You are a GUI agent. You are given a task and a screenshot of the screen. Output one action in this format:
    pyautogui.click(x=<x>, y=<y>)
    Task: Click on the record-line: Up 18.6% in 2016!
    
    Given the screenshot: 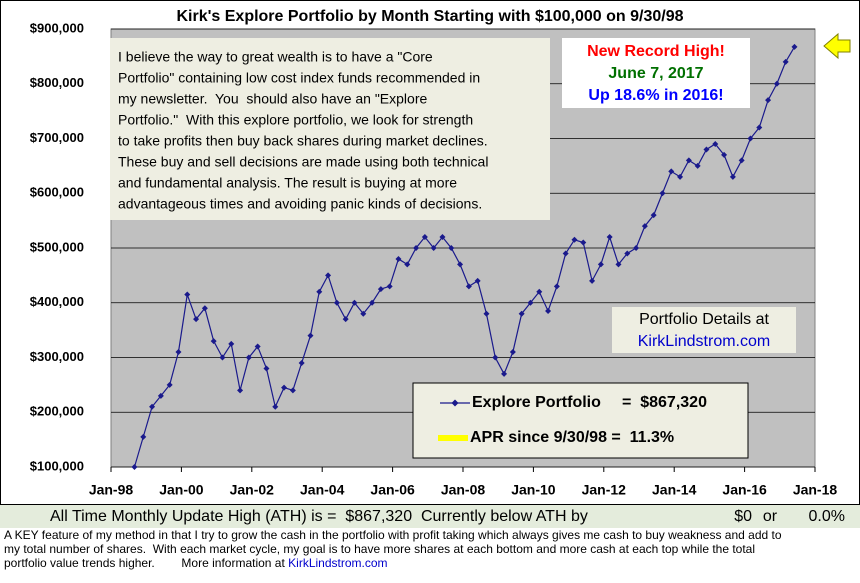 What is the action you would take?
    pyautogui.click(x=655, y=95)
    